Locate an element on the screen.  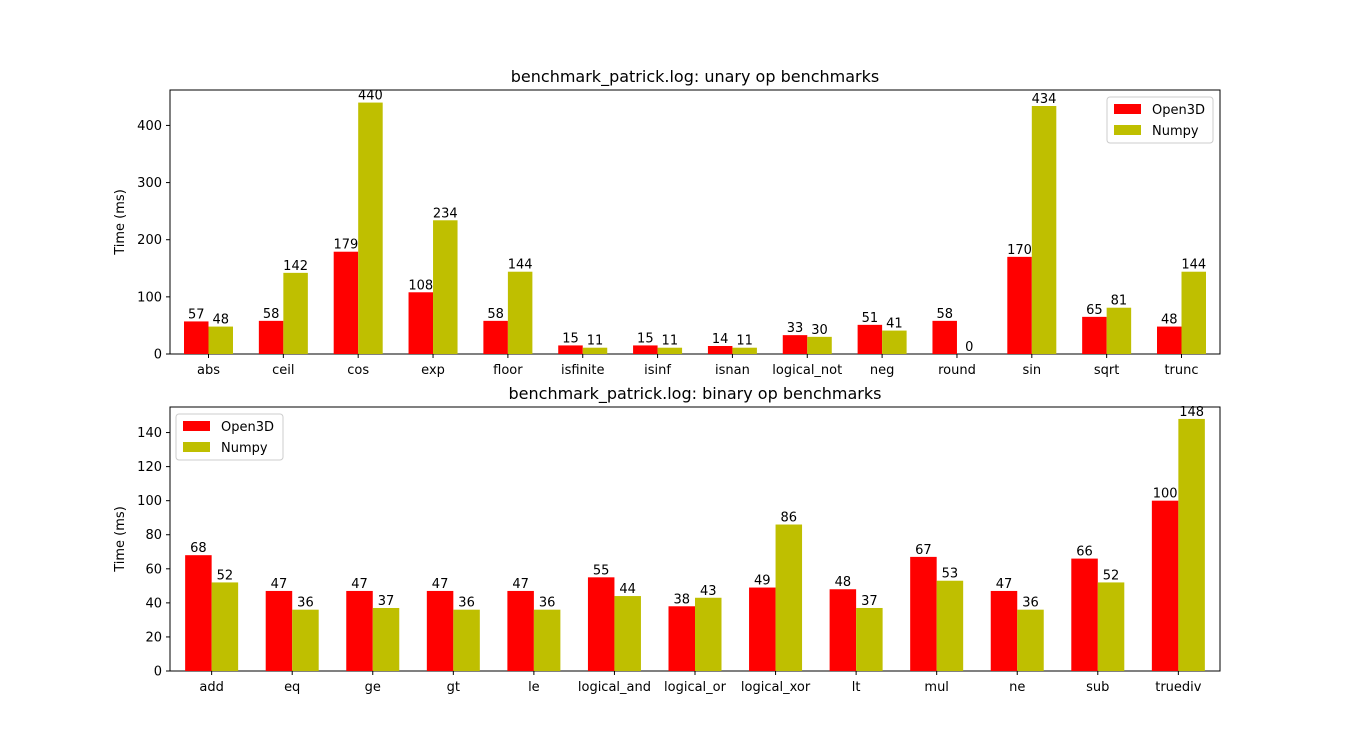
x-tick-label: add is located at coordinates (211, 687).